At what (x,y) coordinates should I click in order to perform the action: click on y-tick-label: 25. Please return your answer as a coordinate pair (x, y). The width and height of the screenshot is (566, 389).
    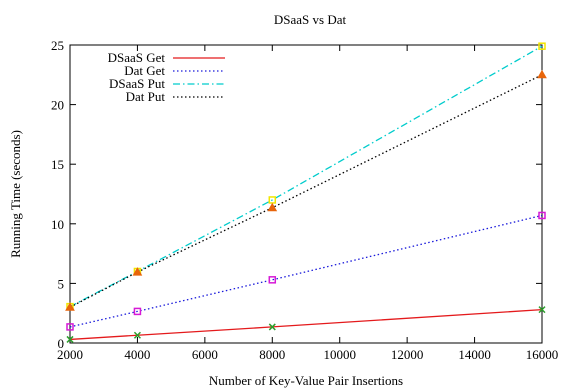
    Looking at the image, I should click on (57, 45).